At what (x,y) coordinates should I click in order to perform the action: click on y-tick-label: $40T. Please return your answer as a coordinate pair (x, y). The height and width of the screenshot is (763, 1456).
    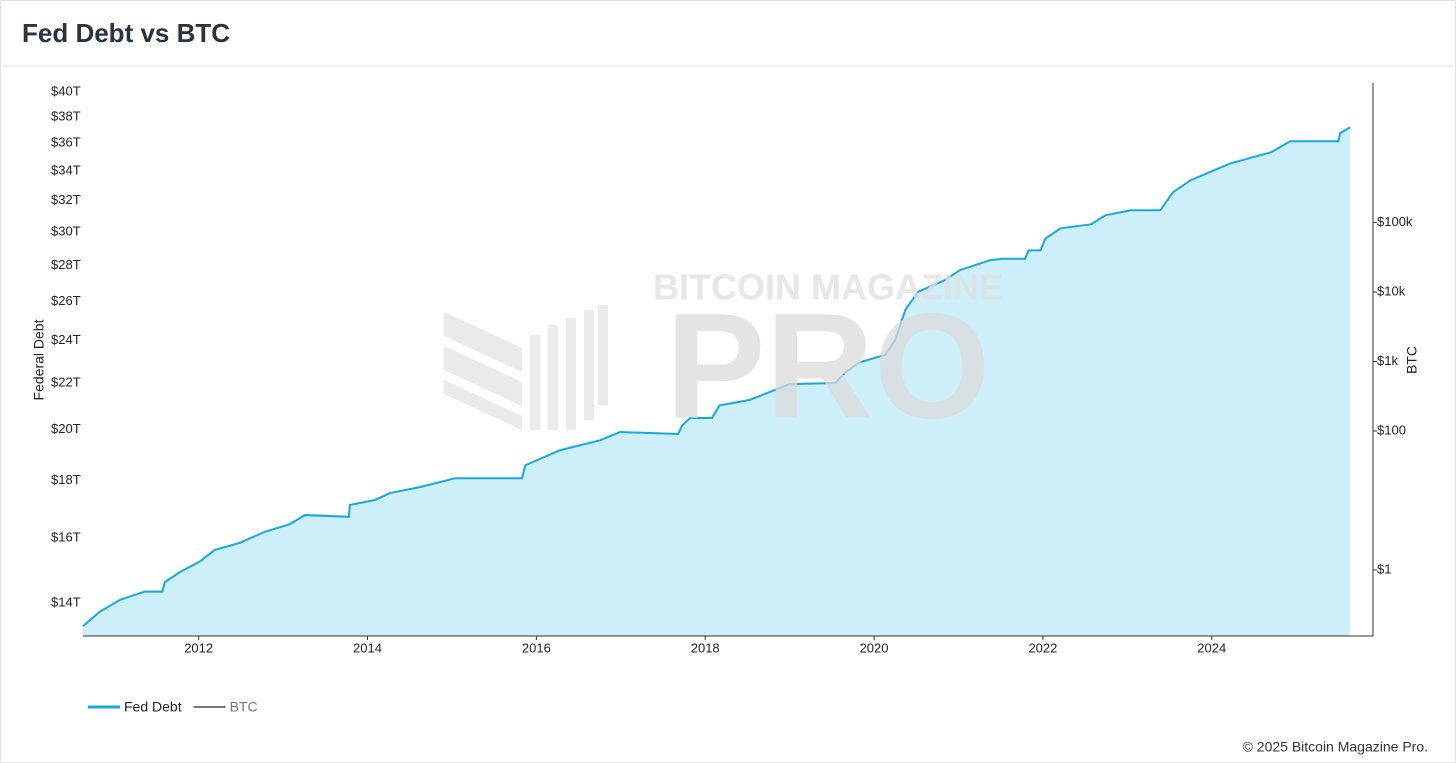
    Looking at the image, I should click on (66, 90).